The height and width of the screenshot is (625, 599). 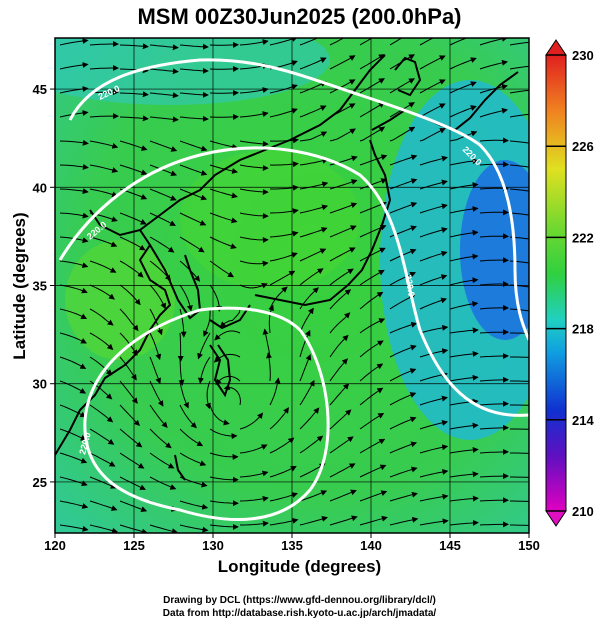 I want to click on x-tick-label: 130, so click(x=213, y=545).